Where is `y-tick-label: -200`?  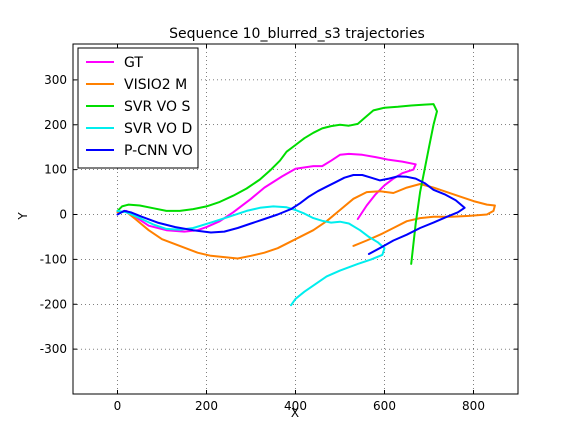
y-tick-label: -200 is located at coordinates (53, 304).